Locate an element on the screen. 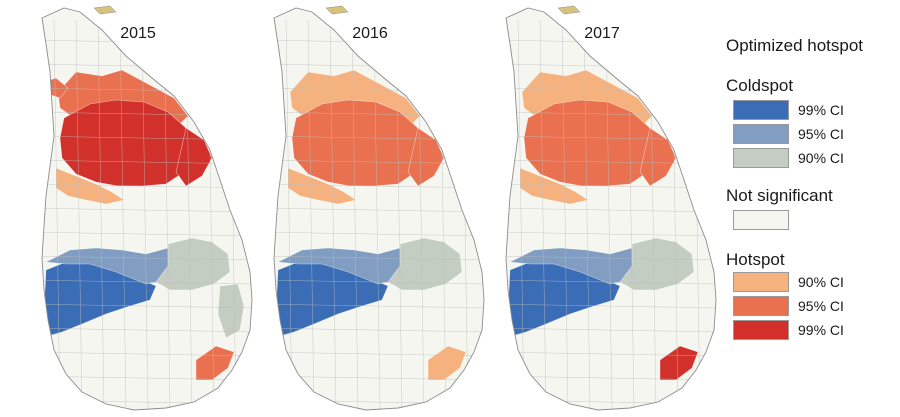 This screenshot has width=900, height=417. region-east-coast-2015 is located at coordinates (231, 311).